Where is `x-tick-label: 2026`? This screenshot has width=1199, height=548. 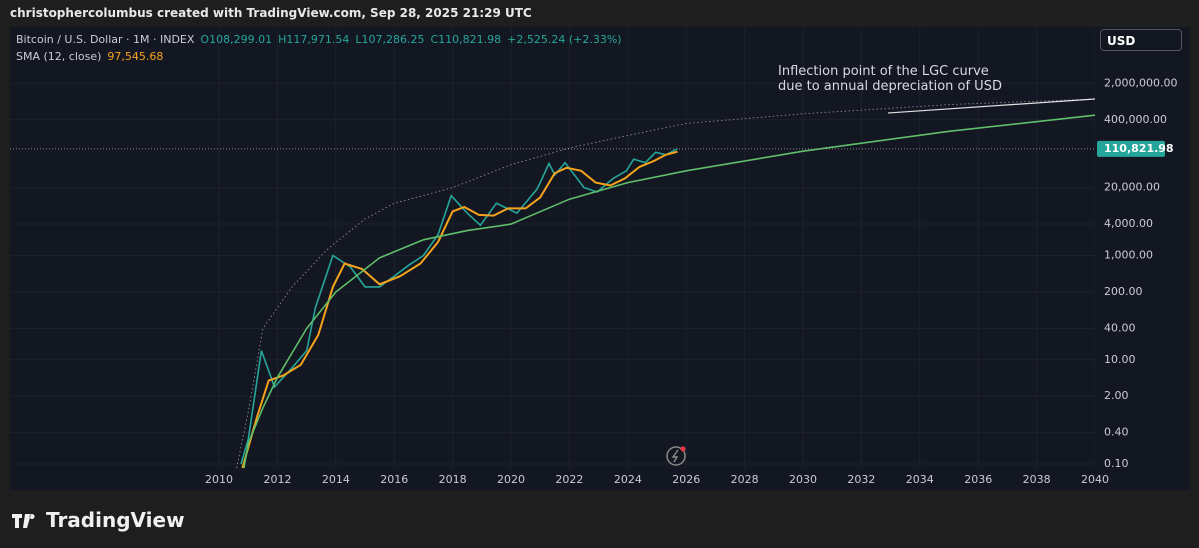
x-tick-label: 2026 is located at coordinates (686, 479).